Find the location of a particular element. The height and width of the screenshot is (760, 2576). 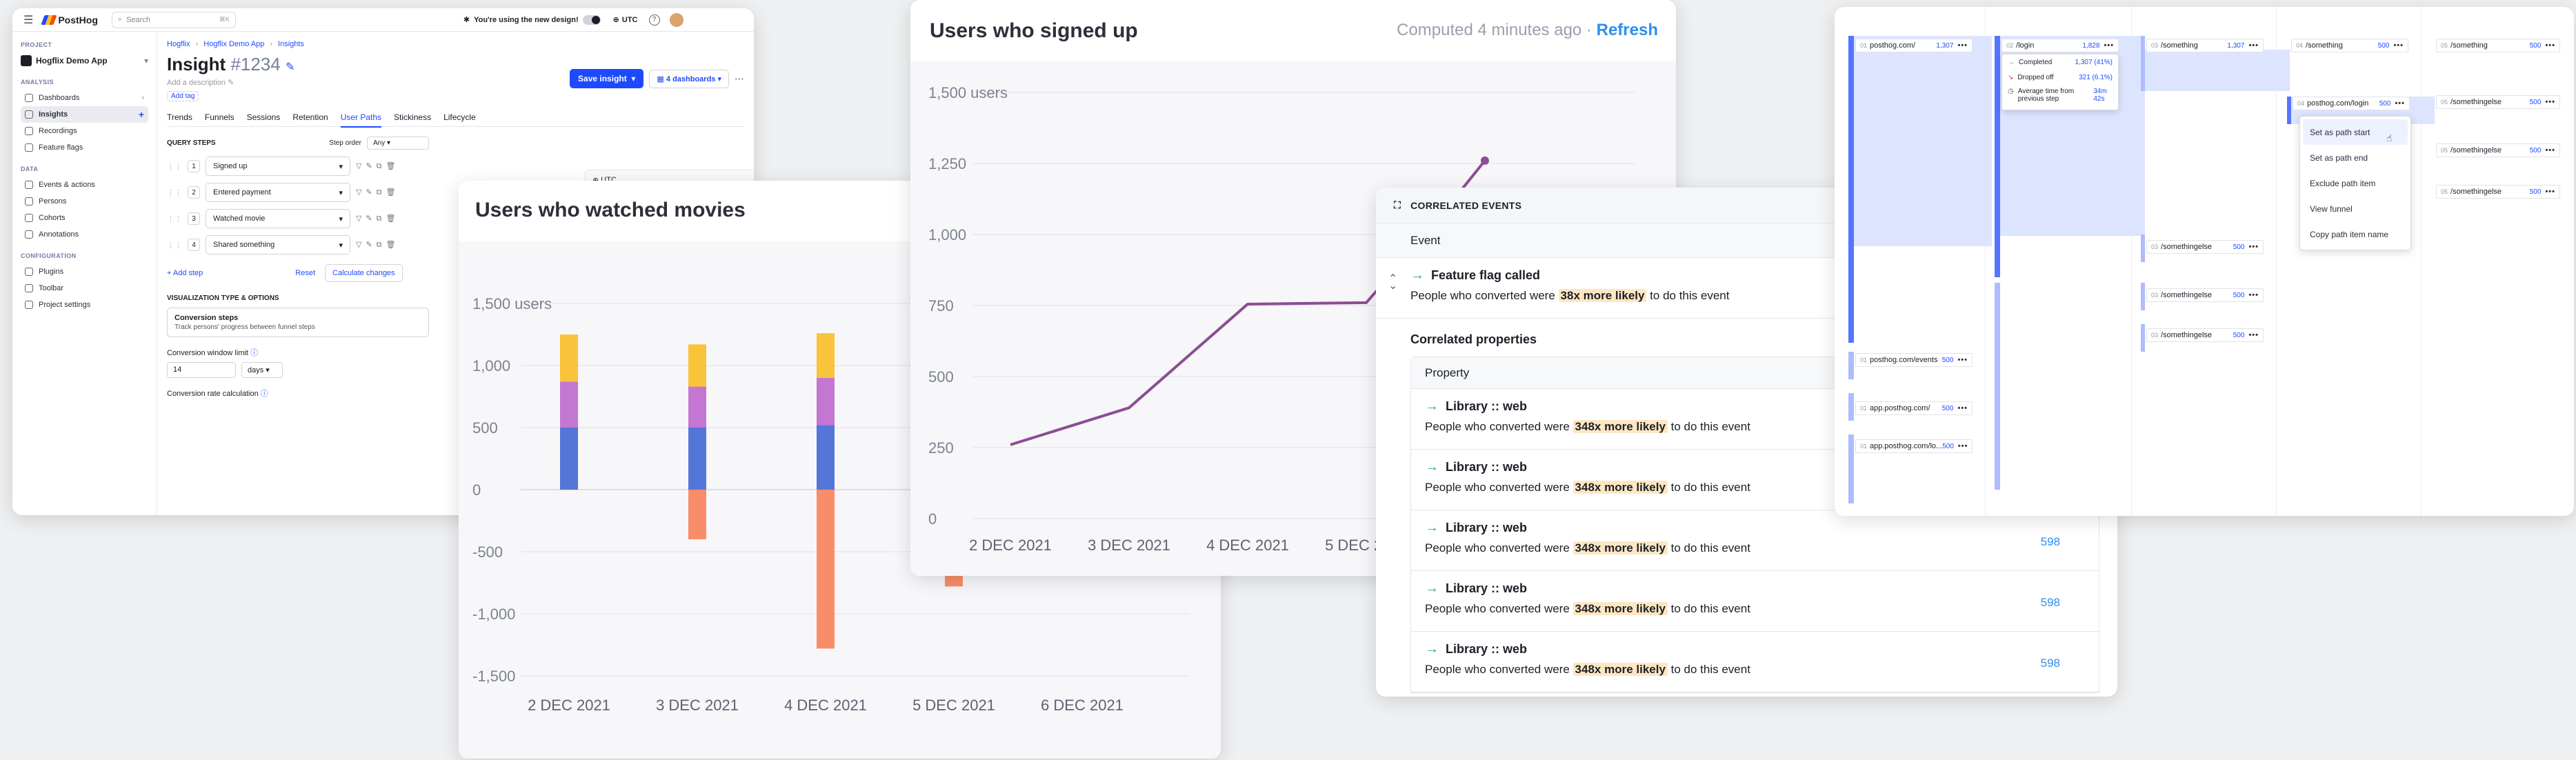

step-event-select: Entered payment ▾ is located at coordinates (278, 192).